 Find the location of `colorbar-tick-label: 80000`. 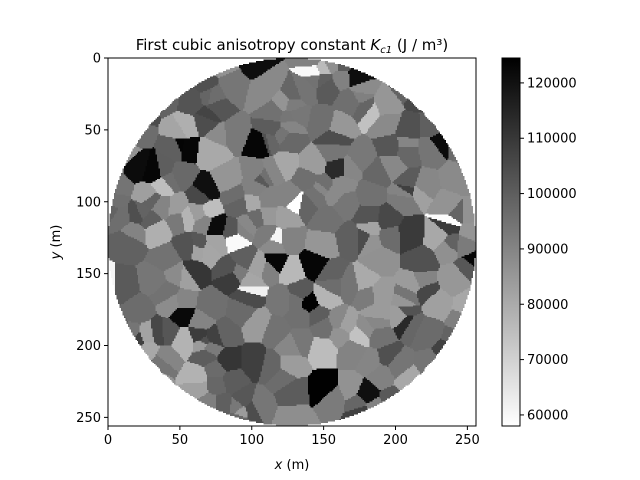

colorbar-tick-label: 80000 is located at coordinates (547, 305).